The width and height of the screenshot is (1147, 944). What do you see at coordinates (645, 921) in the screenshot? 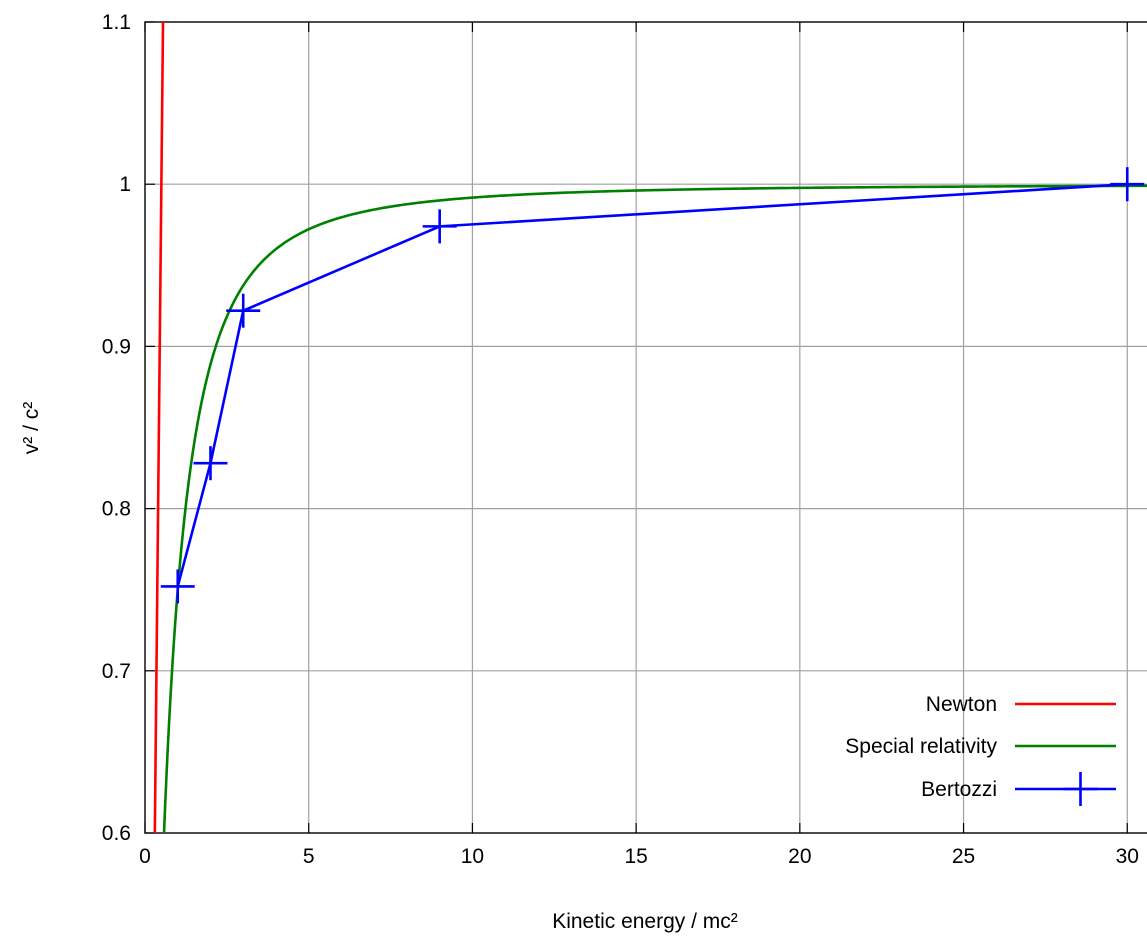
I see `x-axis-label: Kinetic energy / mc²` at bounding box center [645, 921].